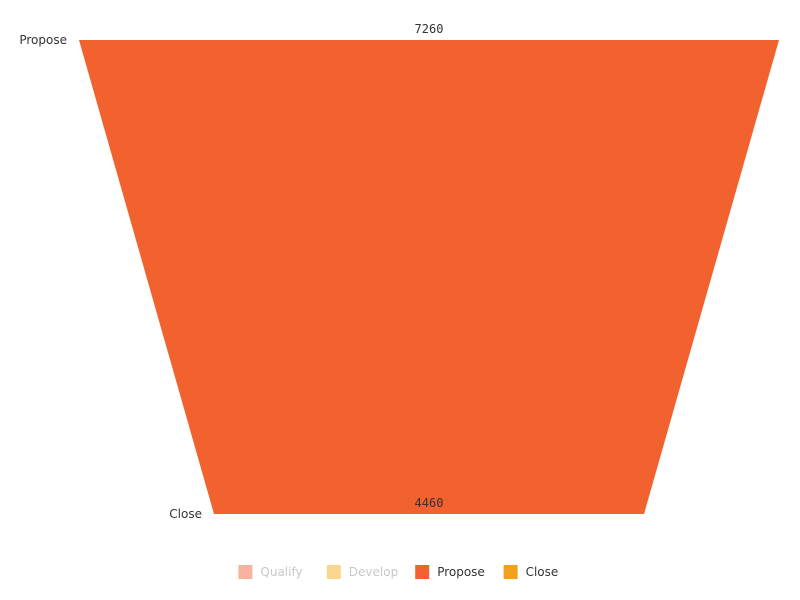 The width and height of the screenshot is (800, 600). What do you see at coordinates (245, 572) in the screenshot?
I see `legend-swatch-qualify` at bounding box center [245, 572].